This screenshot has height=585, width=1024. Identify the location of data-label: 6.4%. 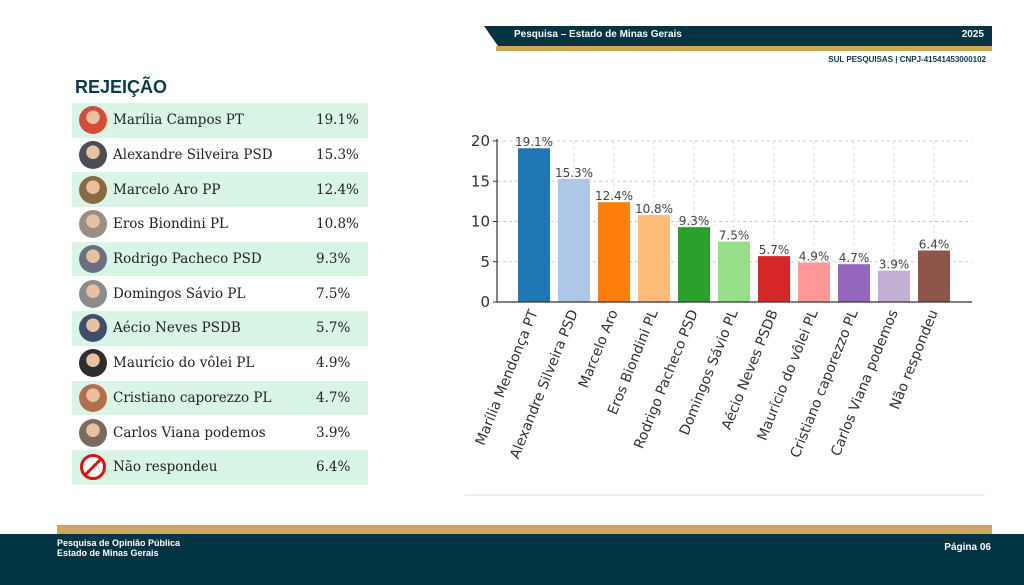
(934, 244).